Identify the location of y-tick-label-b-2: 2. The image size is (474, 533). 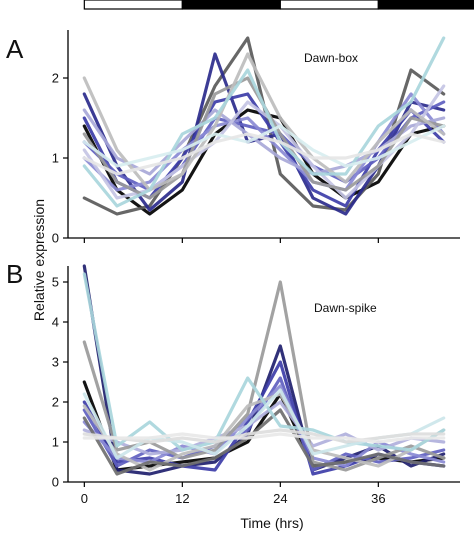
(55, 402).